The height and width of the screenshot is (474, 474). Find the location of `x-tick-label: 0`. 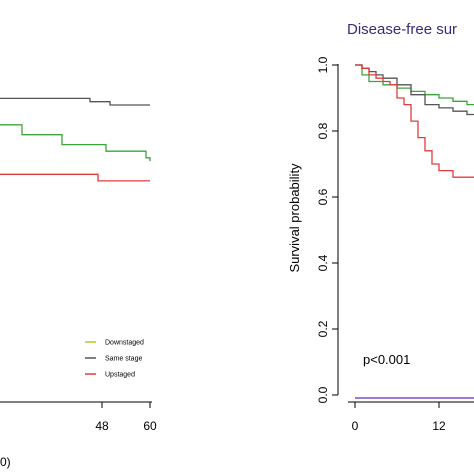

x-tick-label: 0 is located at coordinates (355, 426).